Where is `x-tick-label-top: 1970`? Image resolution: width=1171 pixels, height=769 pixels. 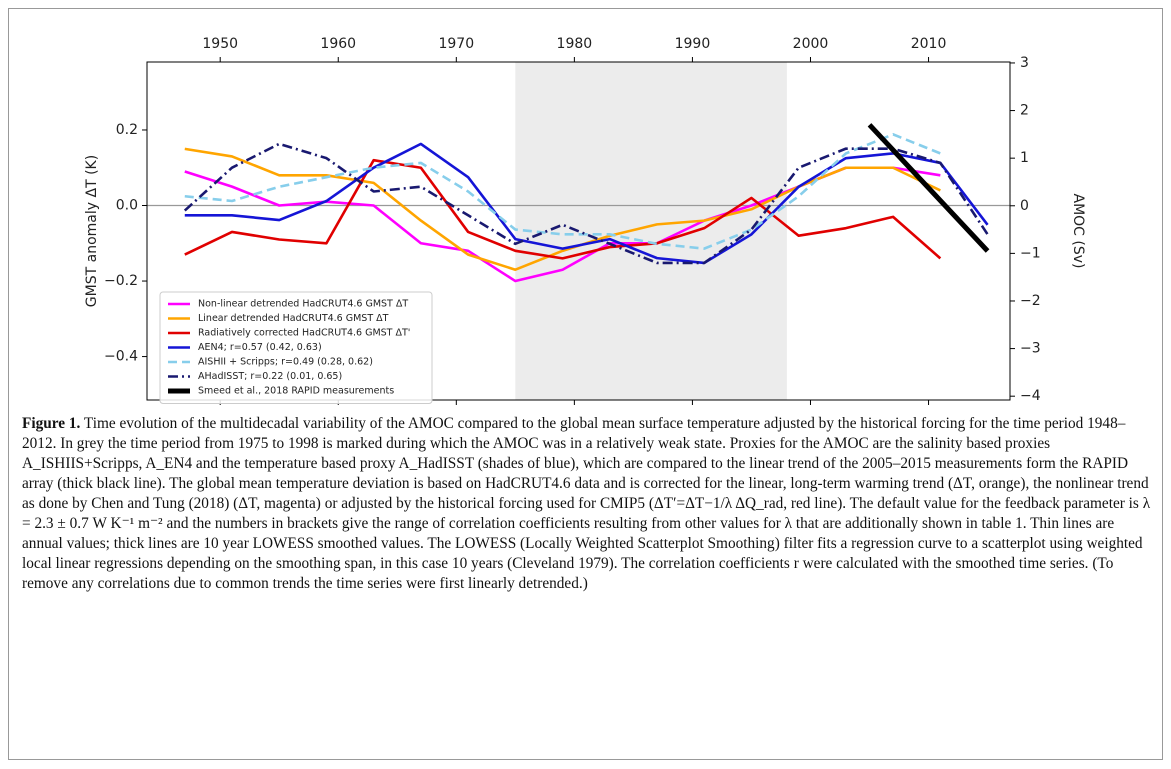 x-tick-label-top: 1970 is located at coordinates (456, 44).